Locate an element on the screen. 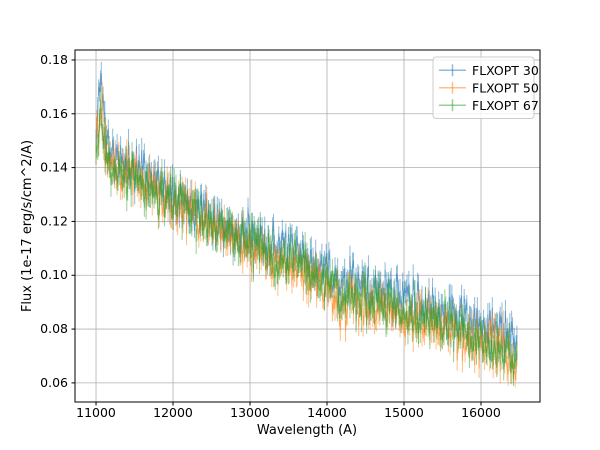 The height and width of the screenshot is (450, 600). x-axis-label: Wavelength (A) is located at coordinates (307, 430).